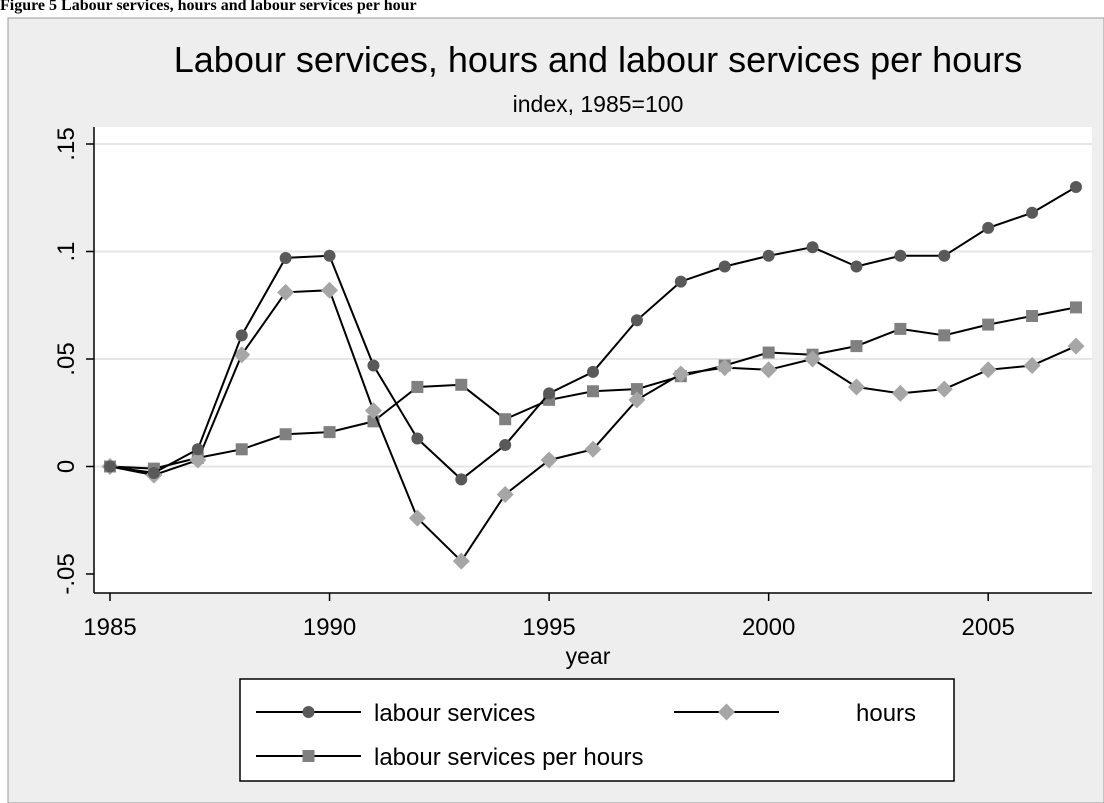 The image size is (1104, 803). Describe the element at coordinates (66, 143) in the screenshot. I see `y-tick-label: .15` at that location.